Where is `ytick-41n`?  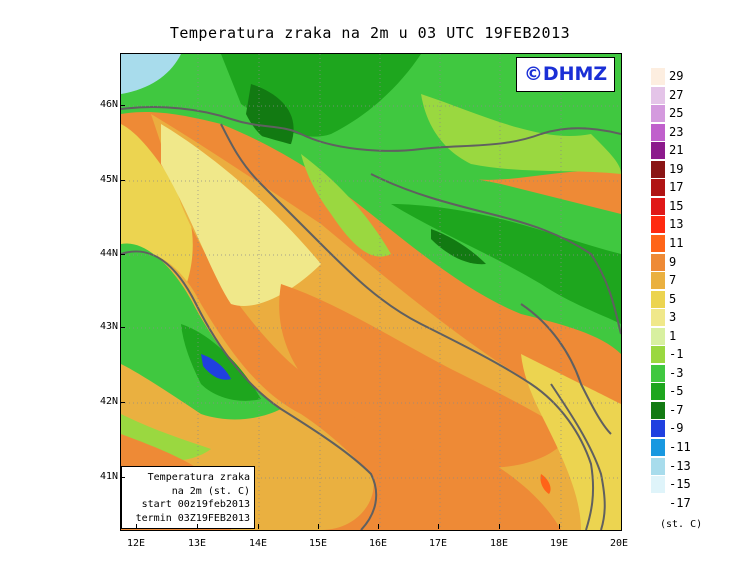 ytick-41n is located at coordinates (122, 477).